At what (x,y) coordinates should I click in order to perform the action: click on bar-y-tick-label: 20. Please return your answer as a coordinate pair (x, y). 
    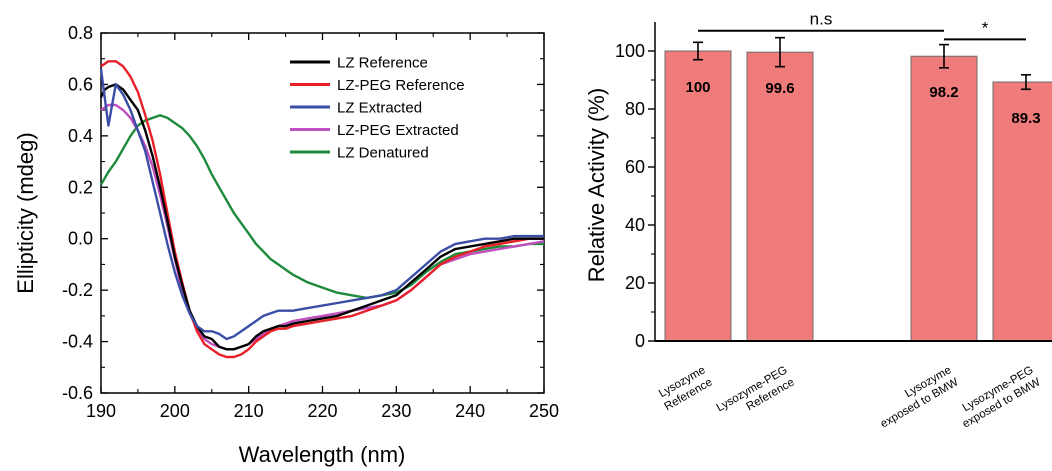
    Looking at the image, I should click on (635, 283).